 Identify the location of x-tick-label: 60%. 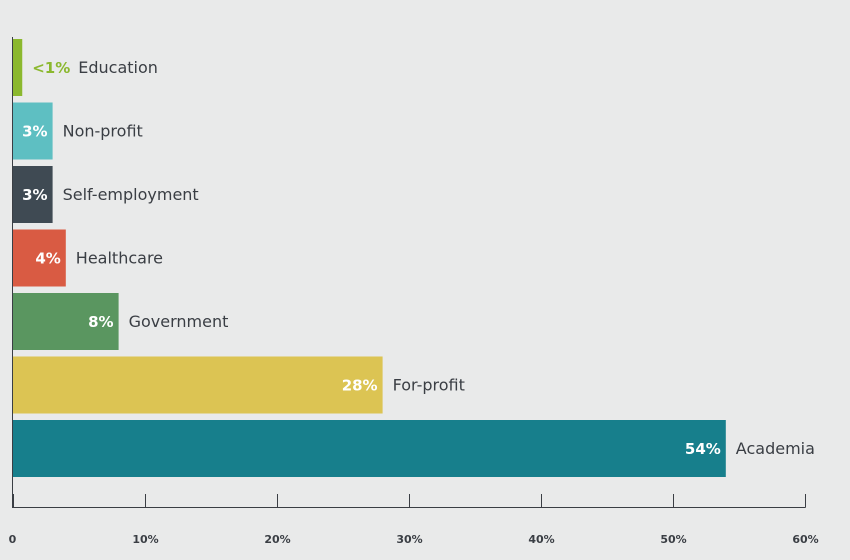
(805, 539).